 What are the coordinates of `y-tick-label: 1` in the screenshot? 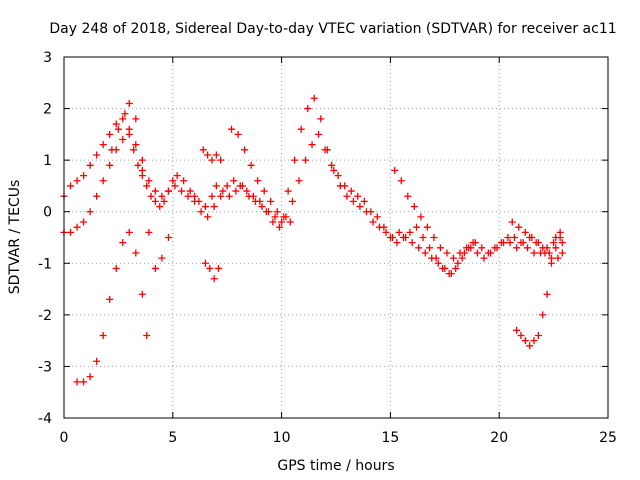 It's located at (47, 161).